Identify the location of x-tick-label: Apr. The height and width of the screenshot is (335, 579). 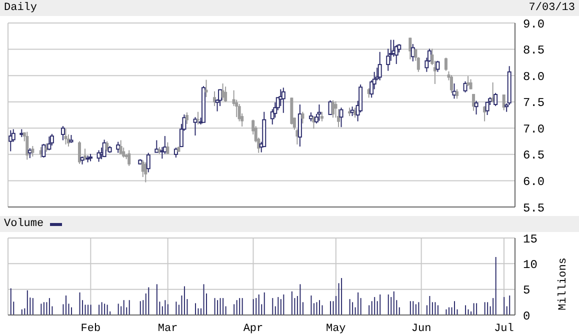
(253, 328).